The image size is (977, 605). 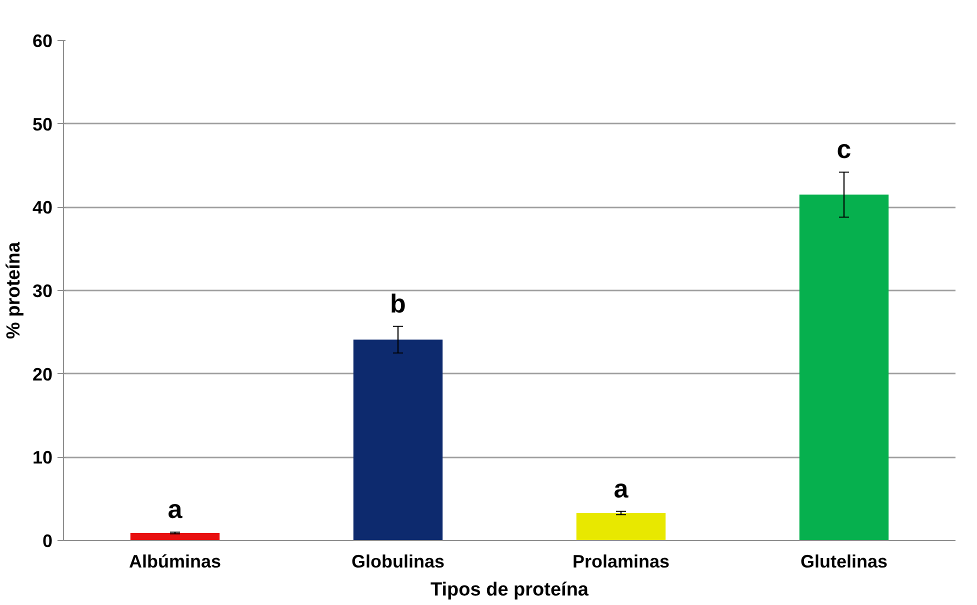 What do you see at coordinates (621, 562) in the screenshot?
I see `x-tick-label: Prolaminas` at bounding box center [621, 562].